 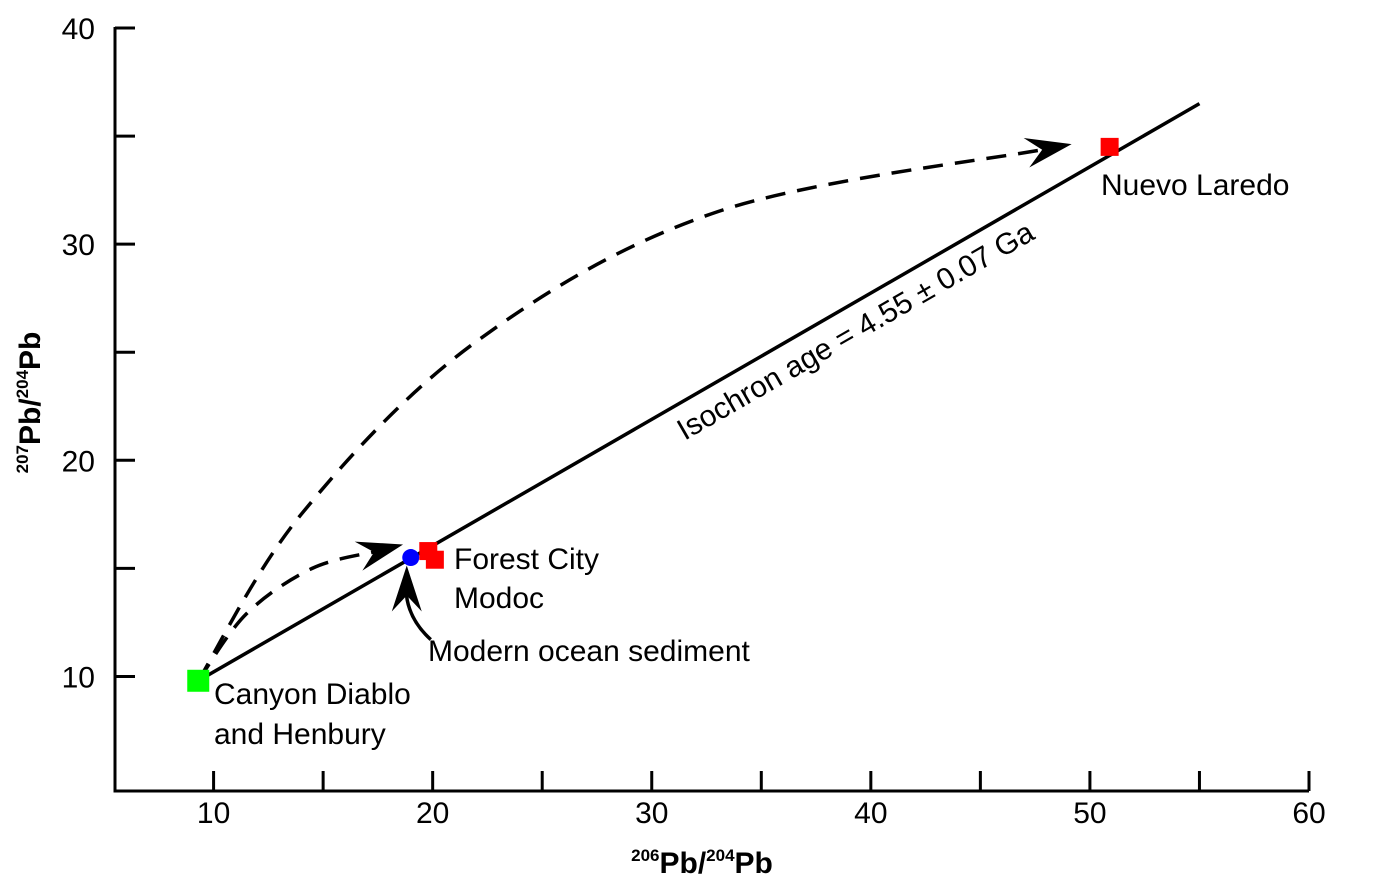 What do you see at coordinates (1089, 813) in the screenshot?
I see `x-tick-label: 50` at bounding box center [1089, 813].